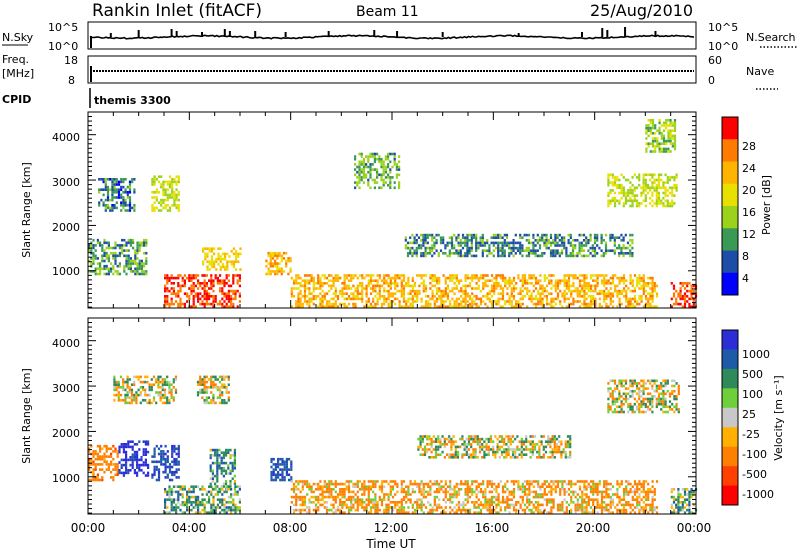 The width and height of the screenshot is (800, 554). I want to click on power-colorbar-swatches, so click(730, 206).